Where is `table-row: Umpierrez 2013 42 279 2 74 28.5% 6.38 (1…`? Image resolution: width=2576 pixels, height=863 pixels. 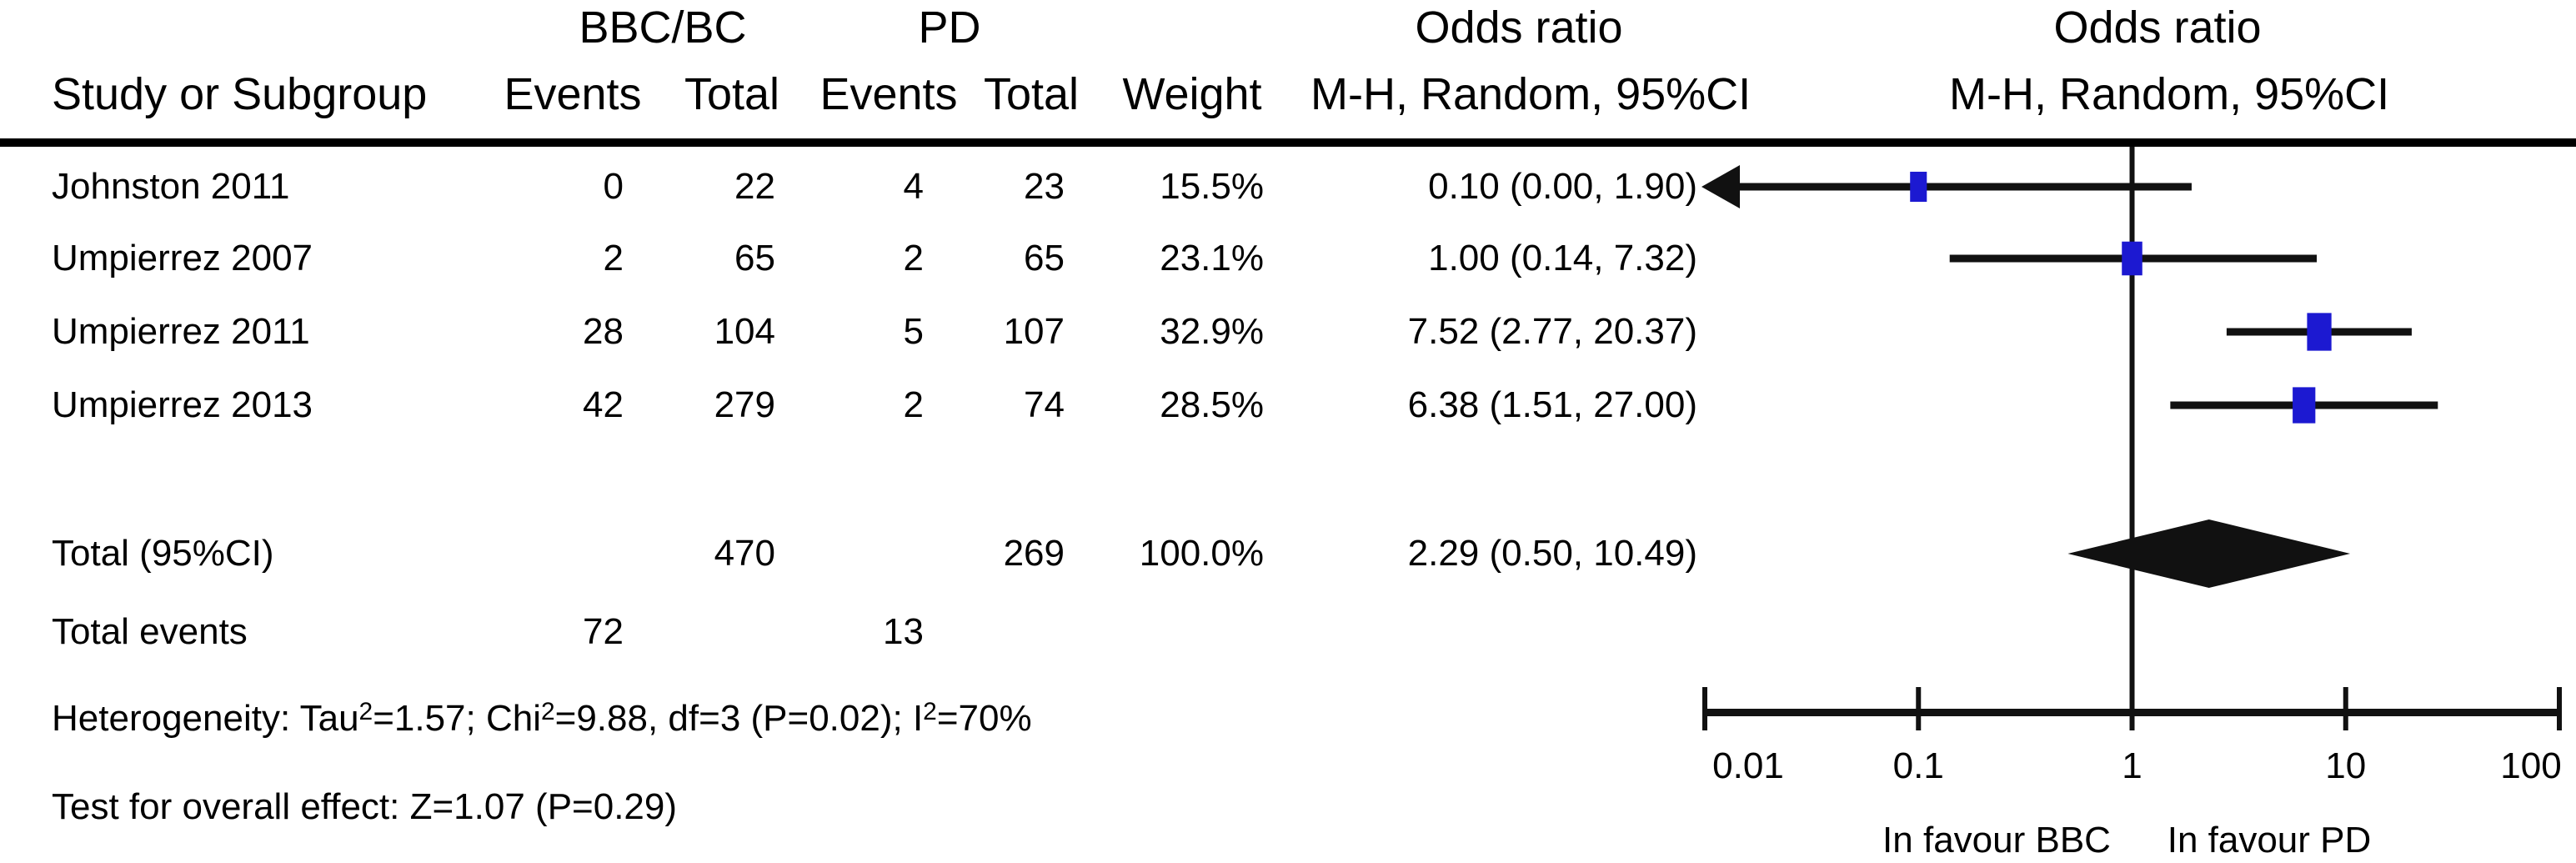
table-row: Umpierrez 2013 42 279 2 74 28.5% 6.38 (1… is located at coordinates (875, 405).